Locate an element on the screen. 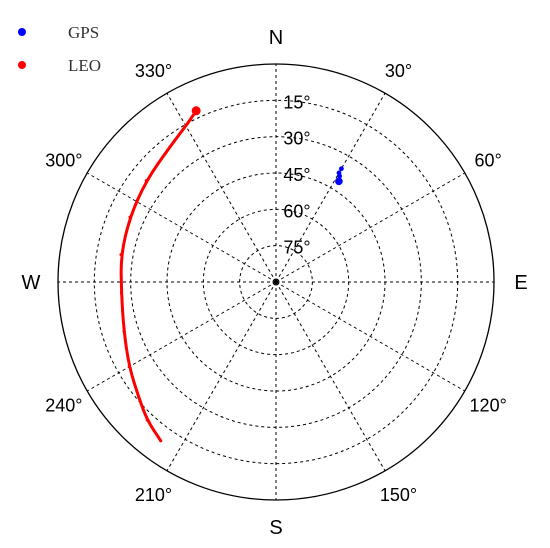  legend-label-gps: GPS is located at coordinates (83, 32).